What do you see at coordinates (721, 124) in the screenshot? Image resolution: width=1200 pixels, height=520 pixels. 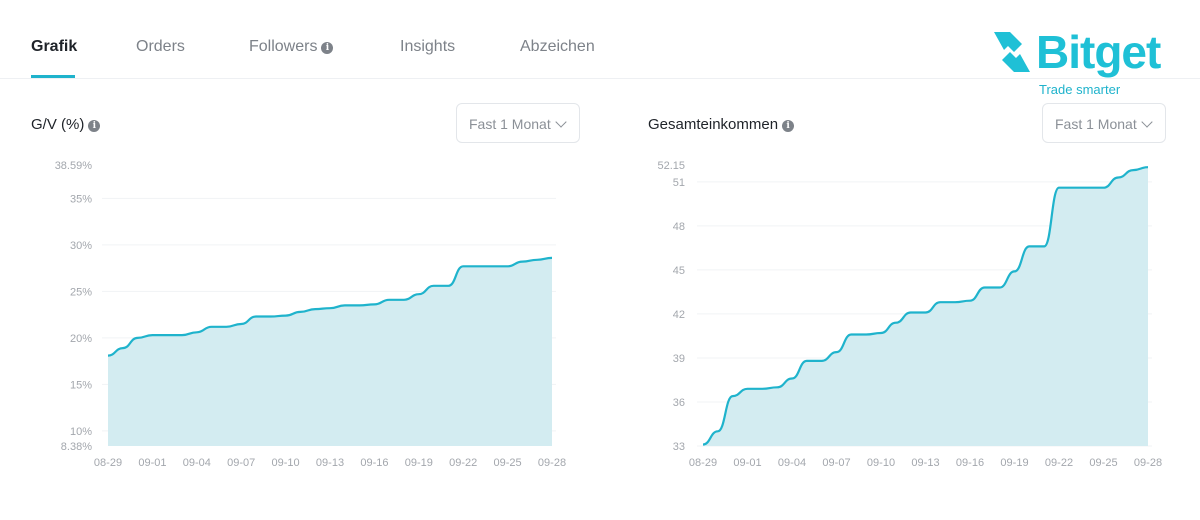 I see `panel-title-income: Gesamteinkommen i` at bounding box center [721, 124].